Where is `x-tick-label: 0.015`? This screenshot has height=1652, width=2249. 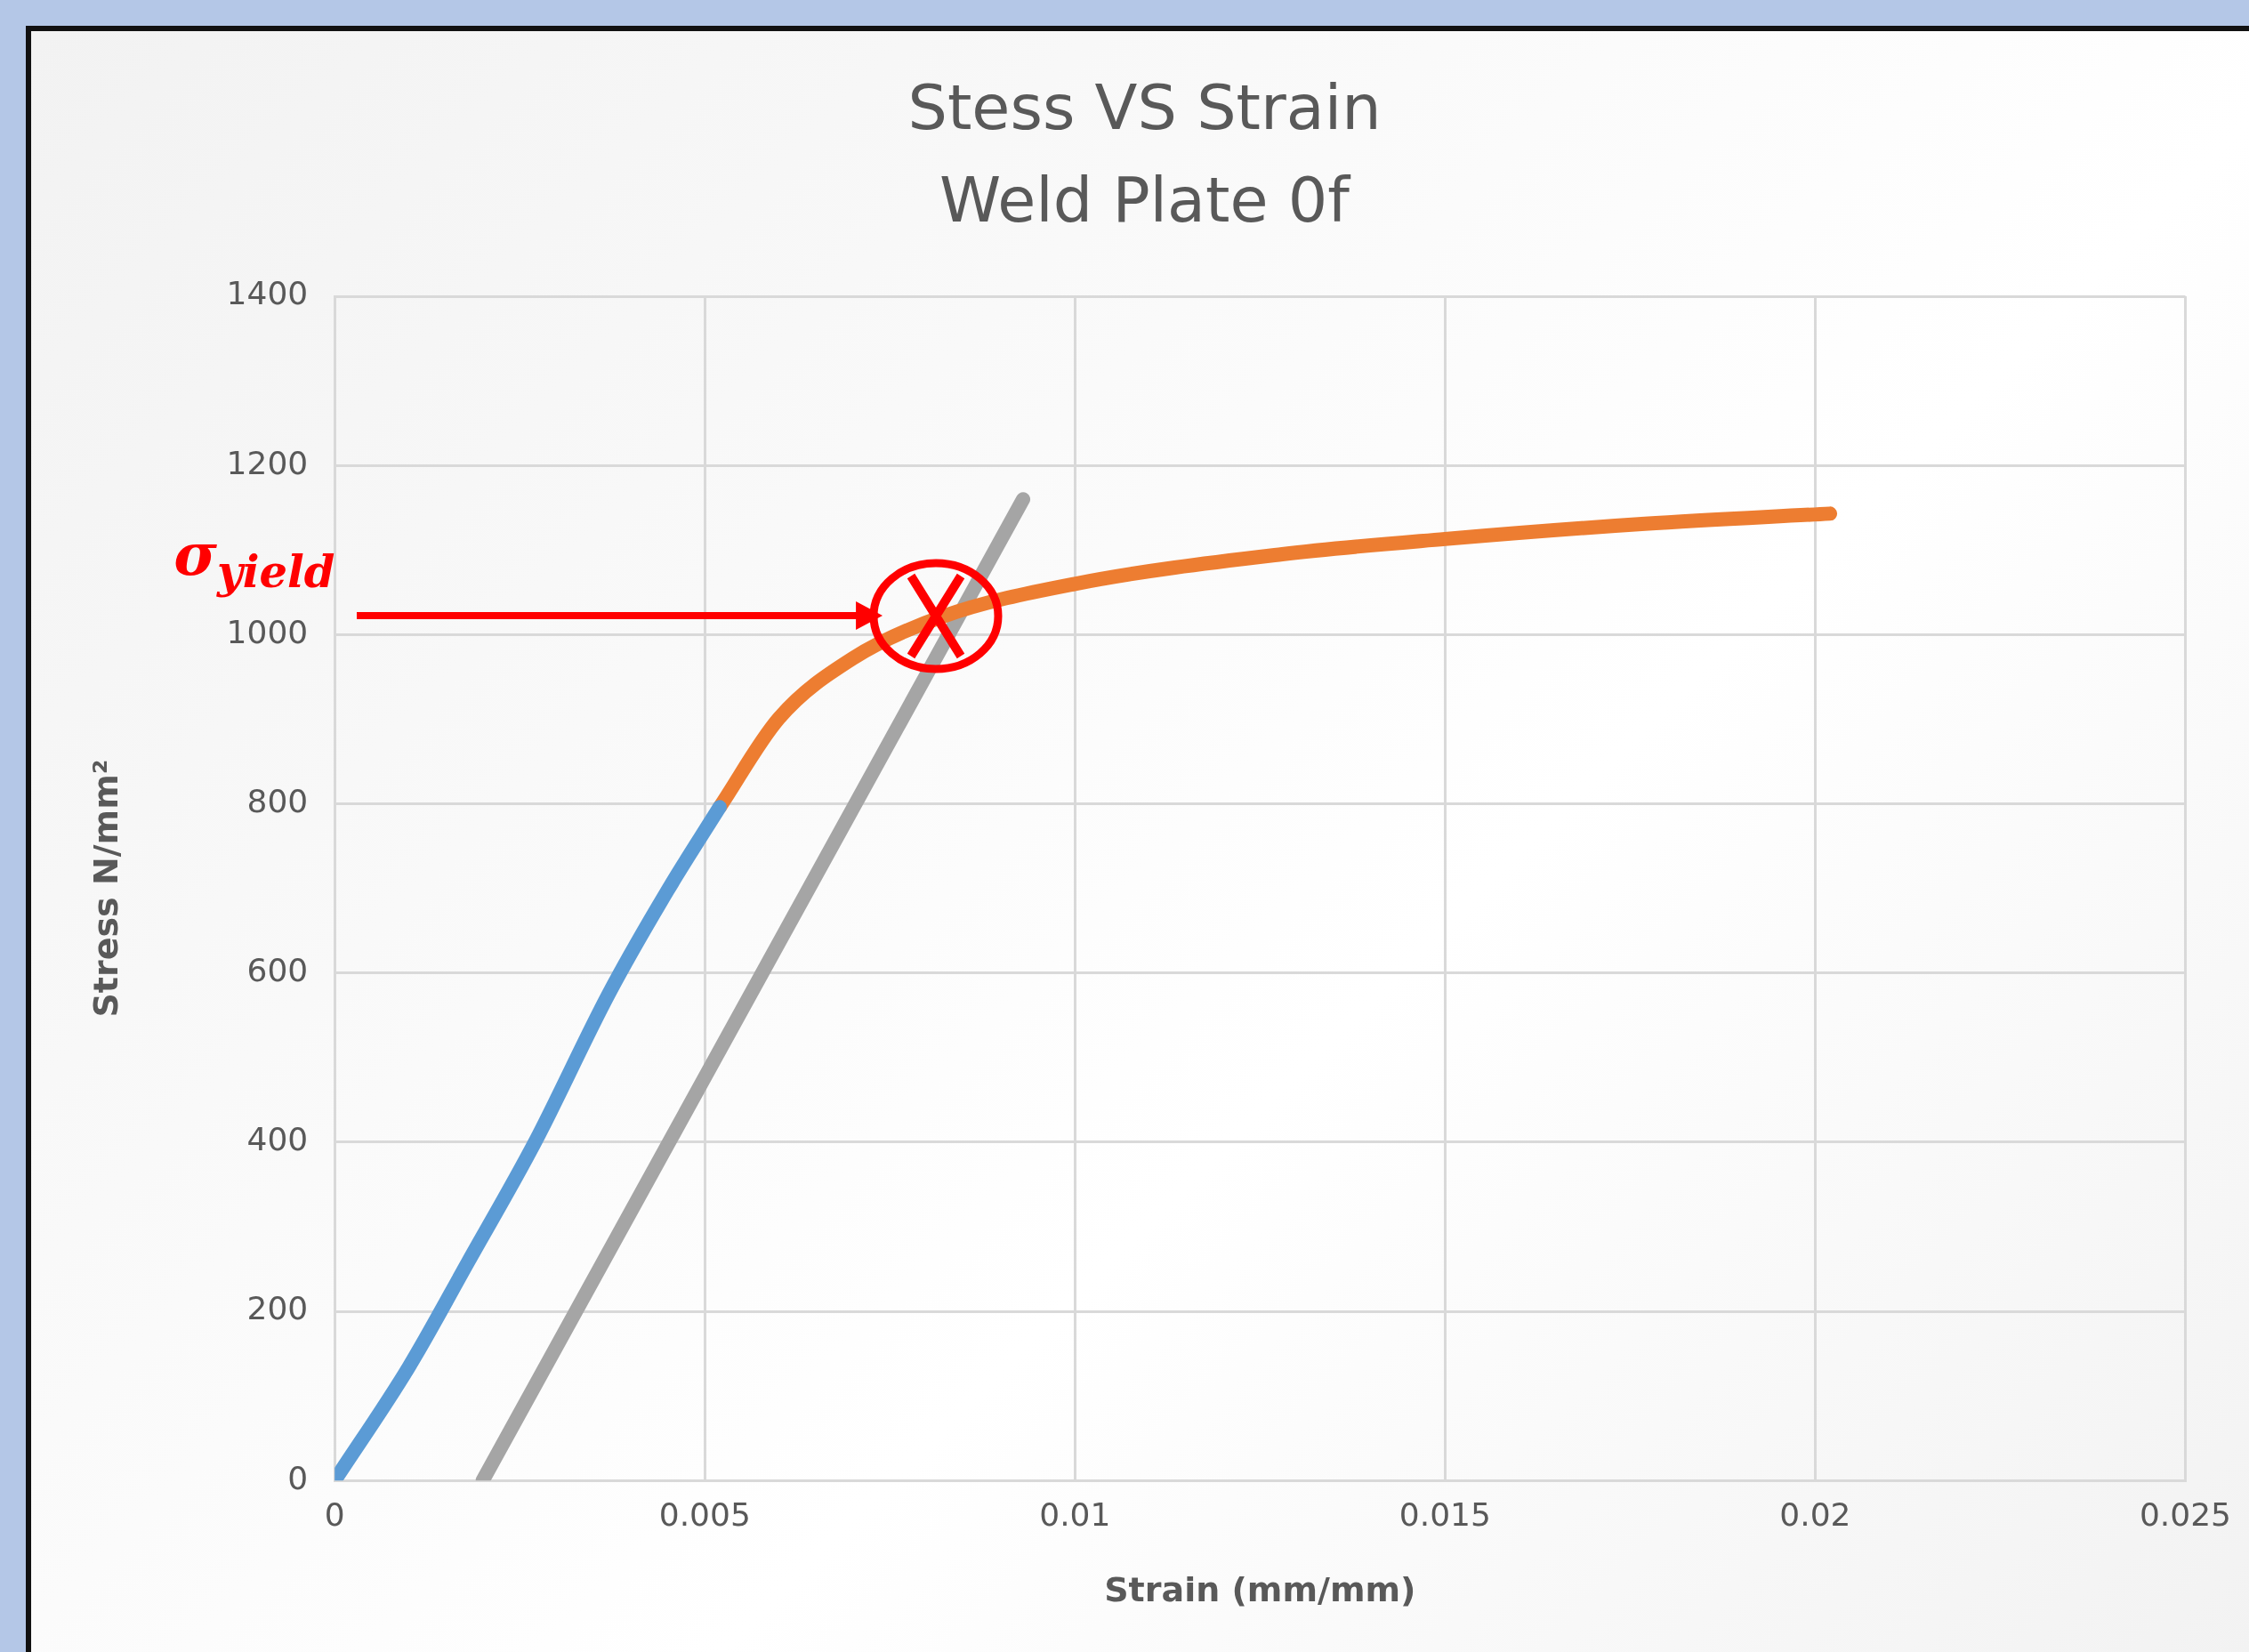 x-tick-label: 0.015 is located at coordinates (1445, 1515).